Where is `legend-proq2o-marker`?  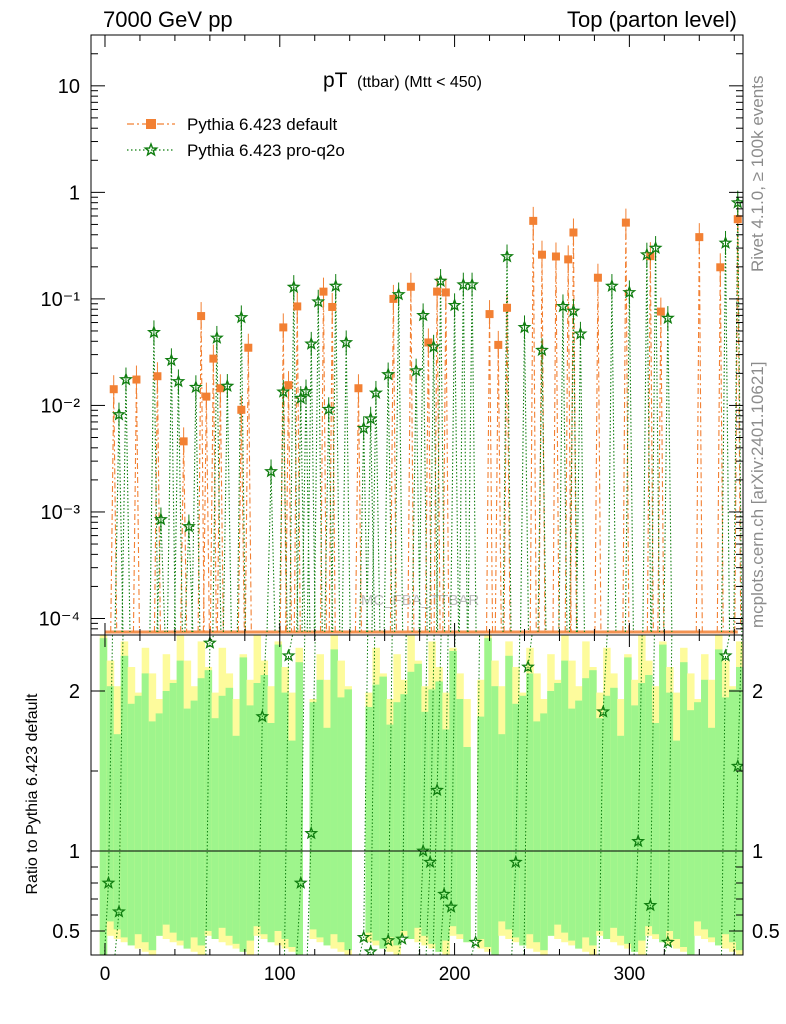 legend-proq2o-marker is located at coordinates (151, 149).